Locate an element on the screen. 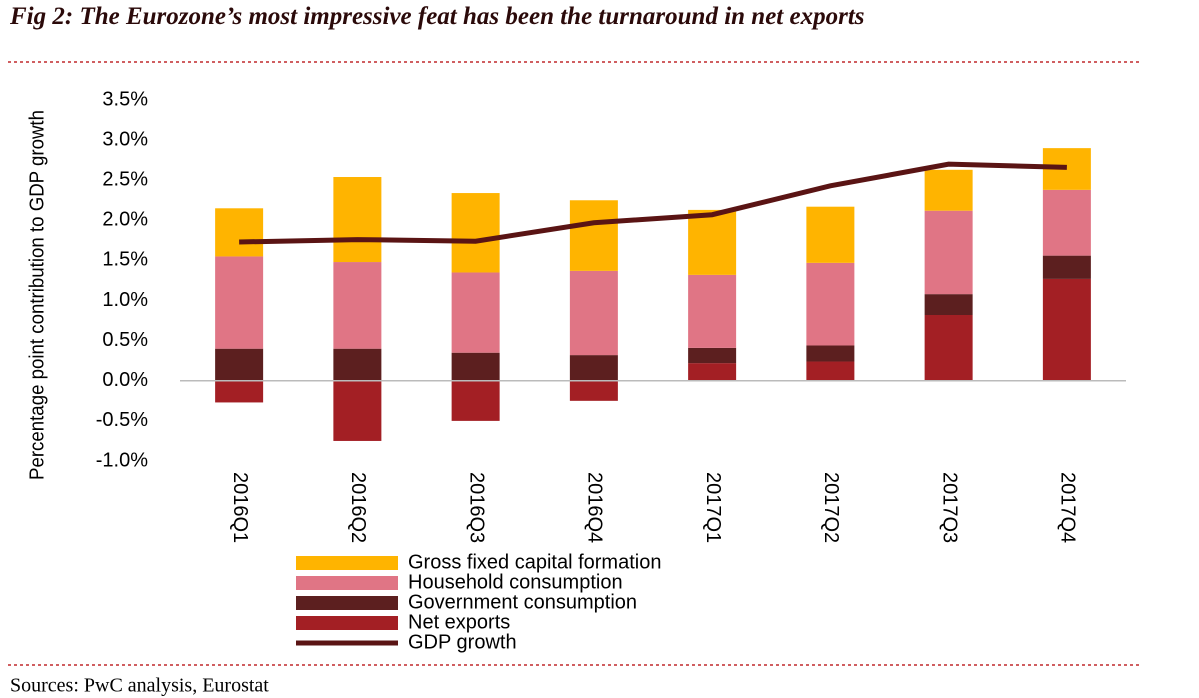 The width and height of the screenshot is (1199, 698). x-tick-label: 2017Q1 is located at coordinates (713, 507).